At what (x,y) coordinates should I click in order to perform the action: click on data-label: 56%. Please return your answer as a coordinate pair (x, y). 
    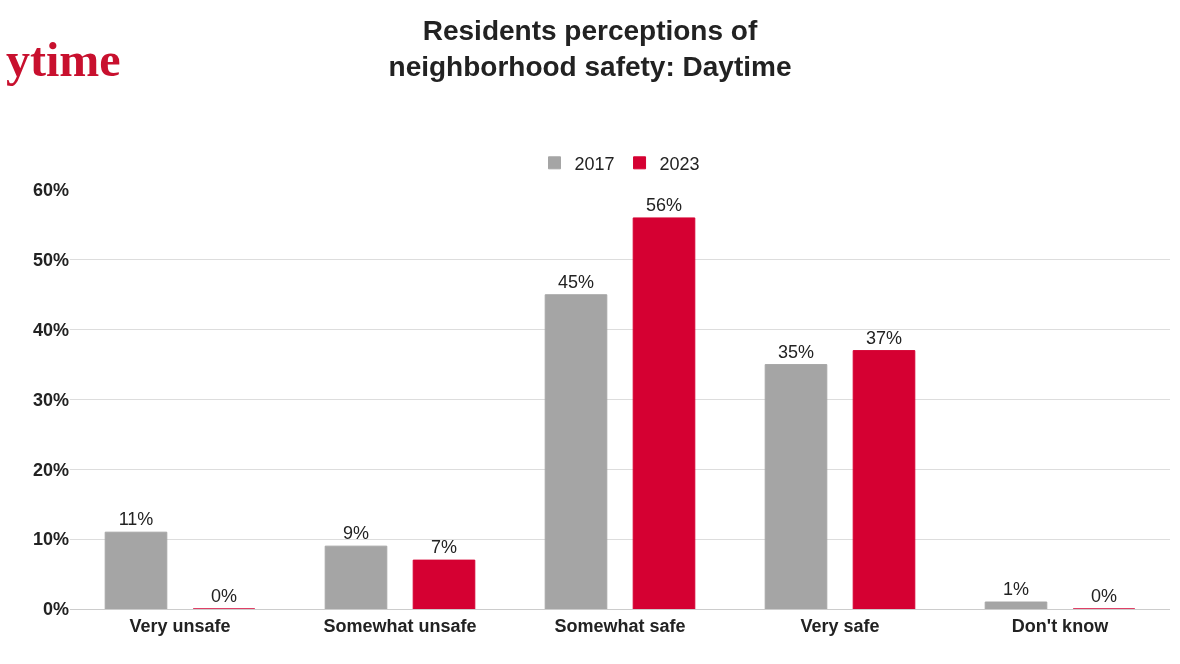
    Looking at the image, I should click on (664, 204).